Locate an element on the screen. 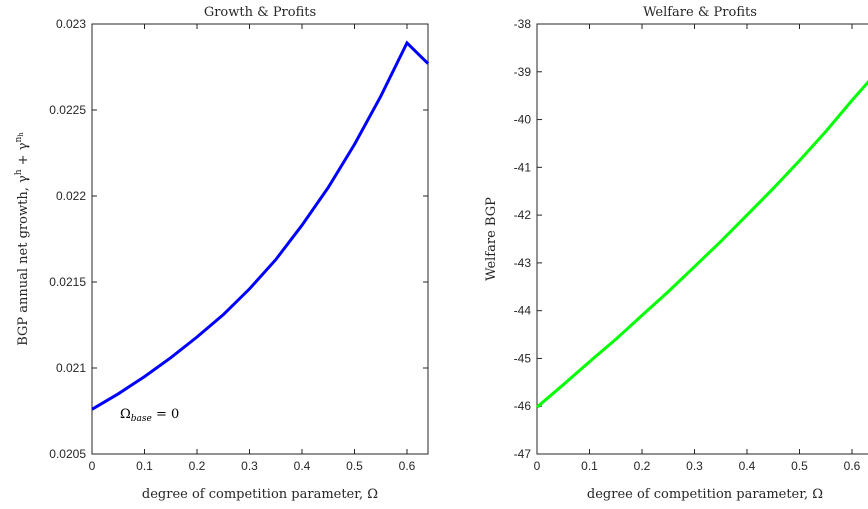 This screenshot has width=868, height=509. welfare-x-tick-label: 0.1 is located at coordinates (589, 466).